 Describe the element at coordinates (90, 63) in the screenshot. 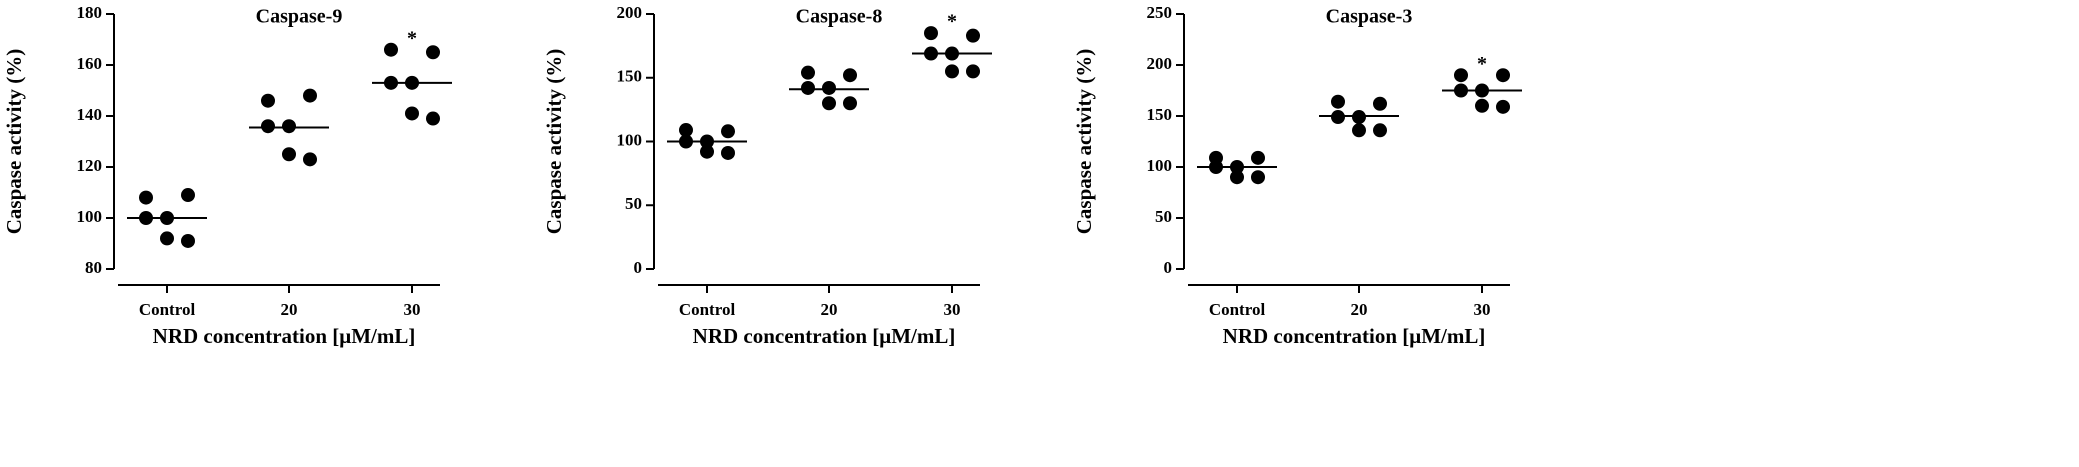

I see `y-tick-label: 160` at that location.